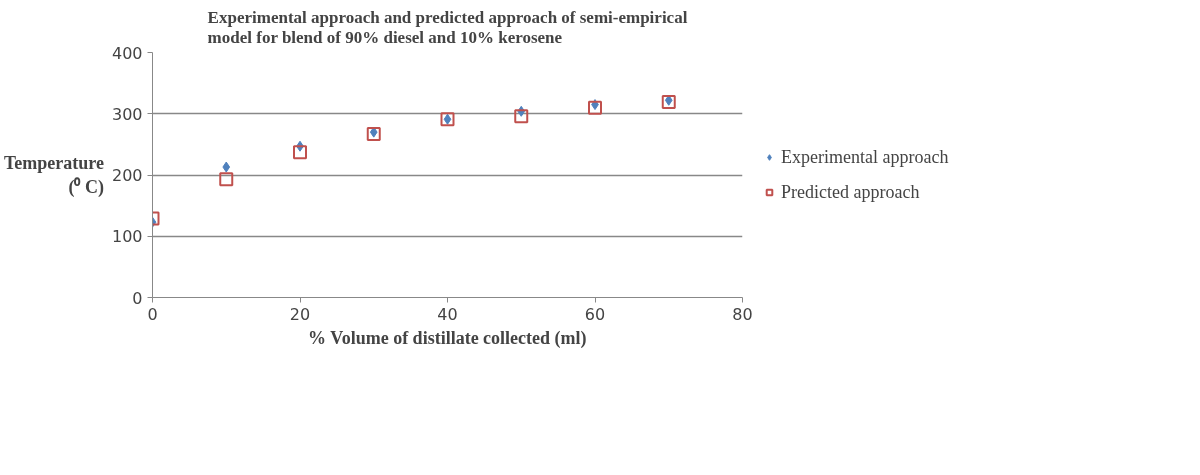 This screenshot has width=1200, height=475. I want to click on legend-label: Predicted approach, so click(850, 192).